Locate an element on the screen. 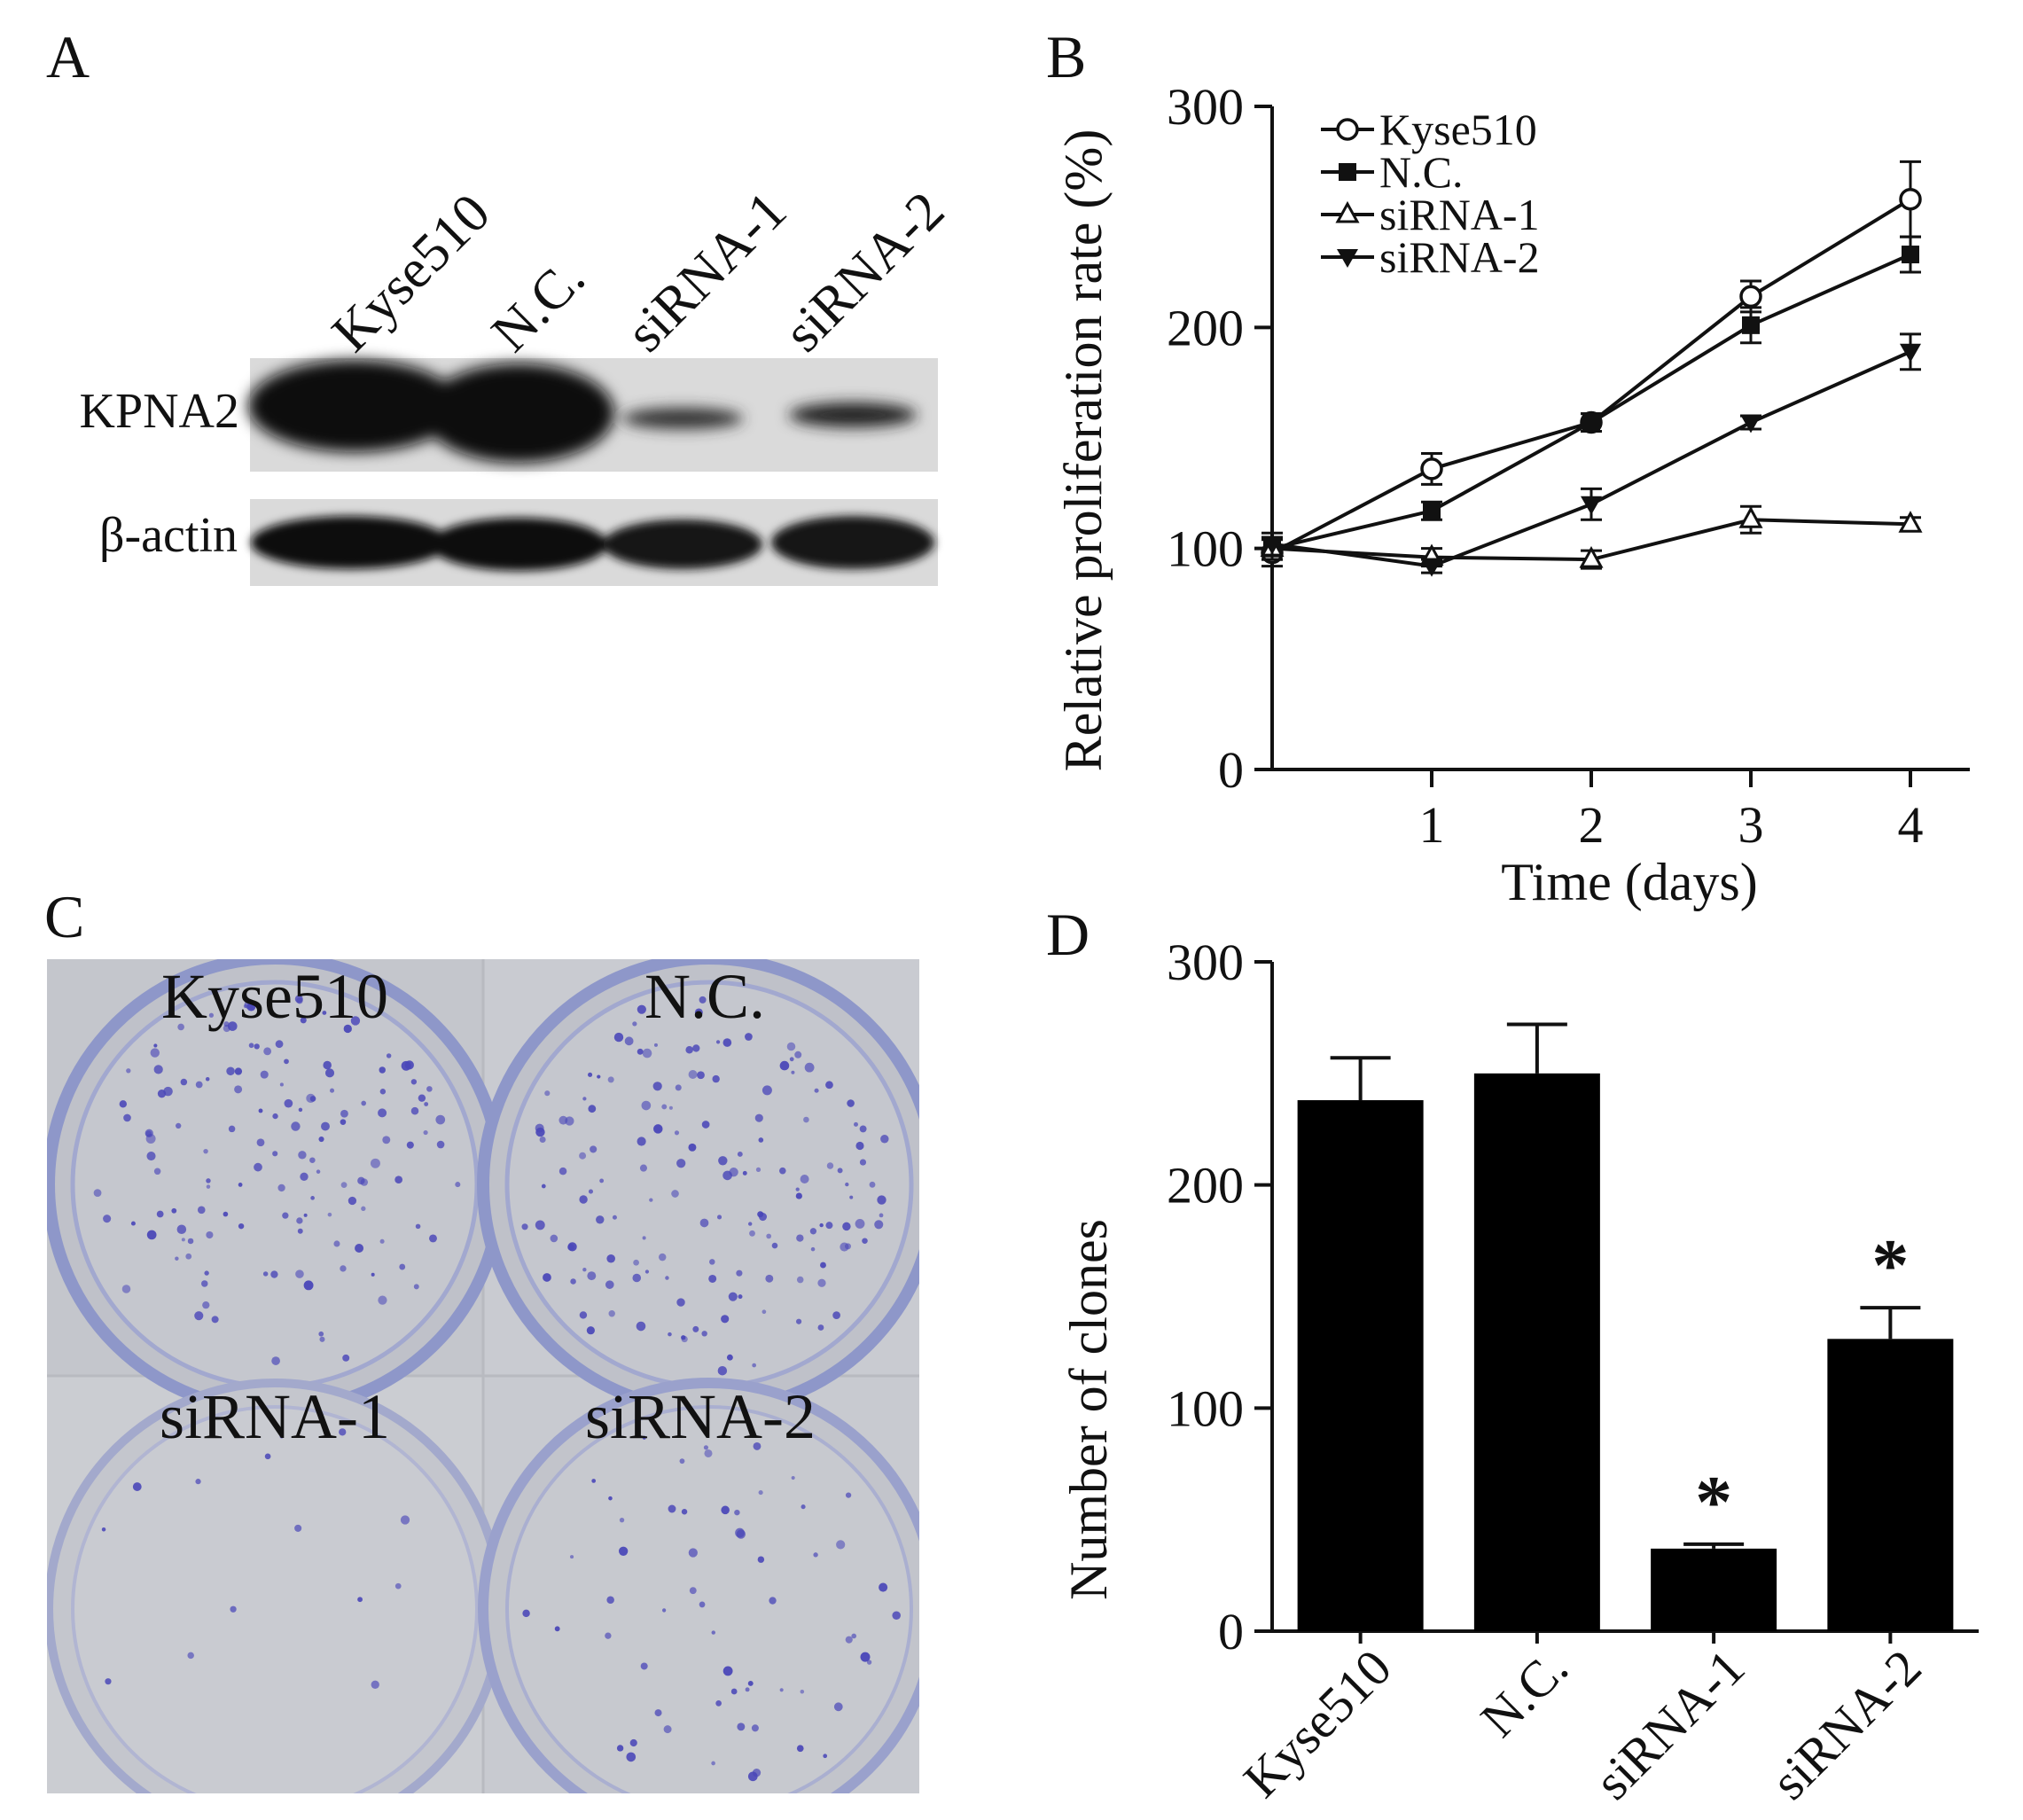 The width and height of the screenshot is (2023, 1820). plate-label: Kyse510 is located at coordinates (274, 996).